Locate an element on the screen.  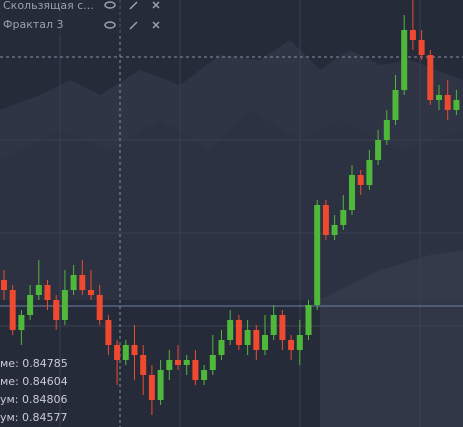
indicator-label: Фрактал 3 is located at coordinates (33, 24).